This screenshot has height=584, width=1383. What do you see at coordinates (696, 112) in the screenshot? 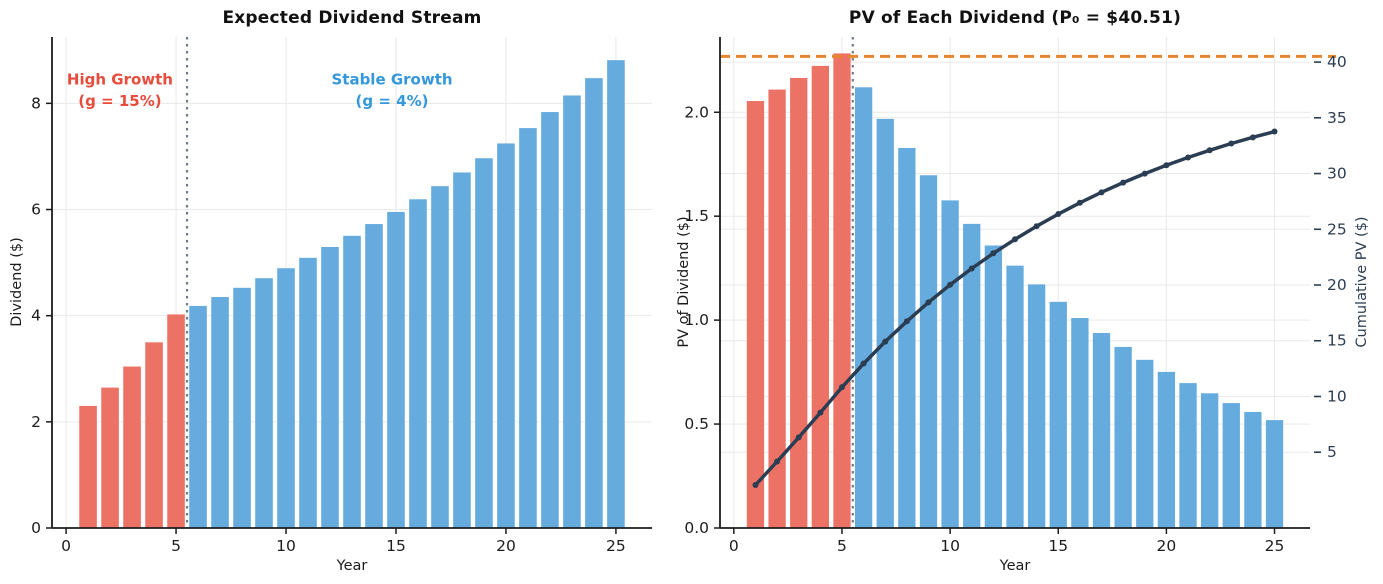
I see `svg-text: 2.0` at bounding box center [696, 112].